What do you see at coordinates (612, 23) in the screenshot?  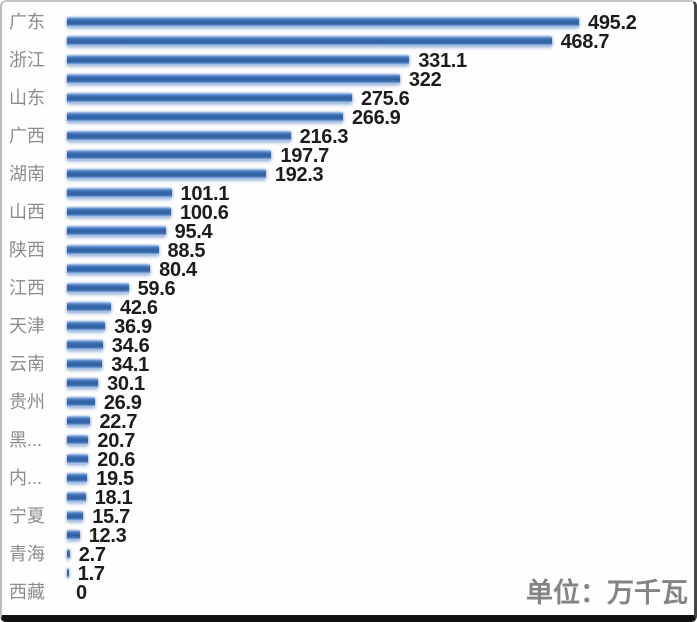 I see `value-label: 495.2` at bounding box center [612, 23].